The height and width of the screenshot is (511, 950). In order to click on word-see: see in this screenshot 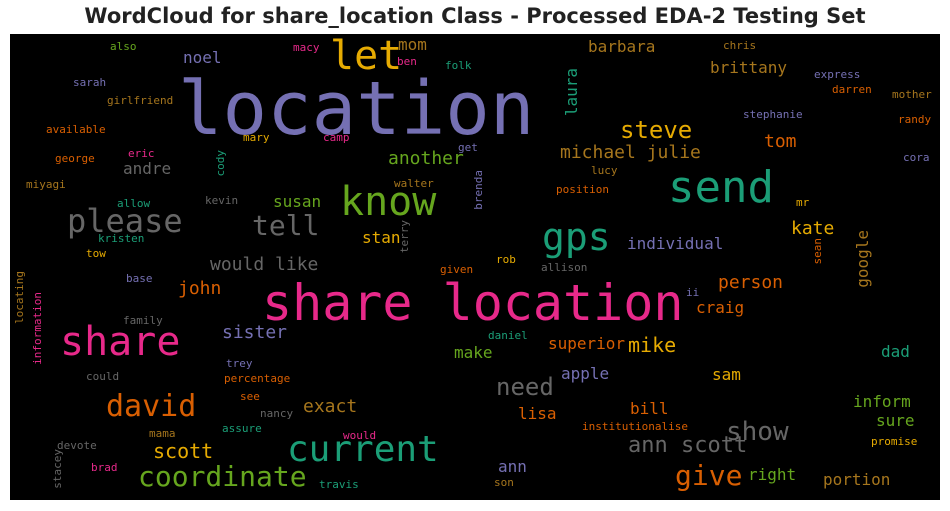, I will do `click(250, 396)`.